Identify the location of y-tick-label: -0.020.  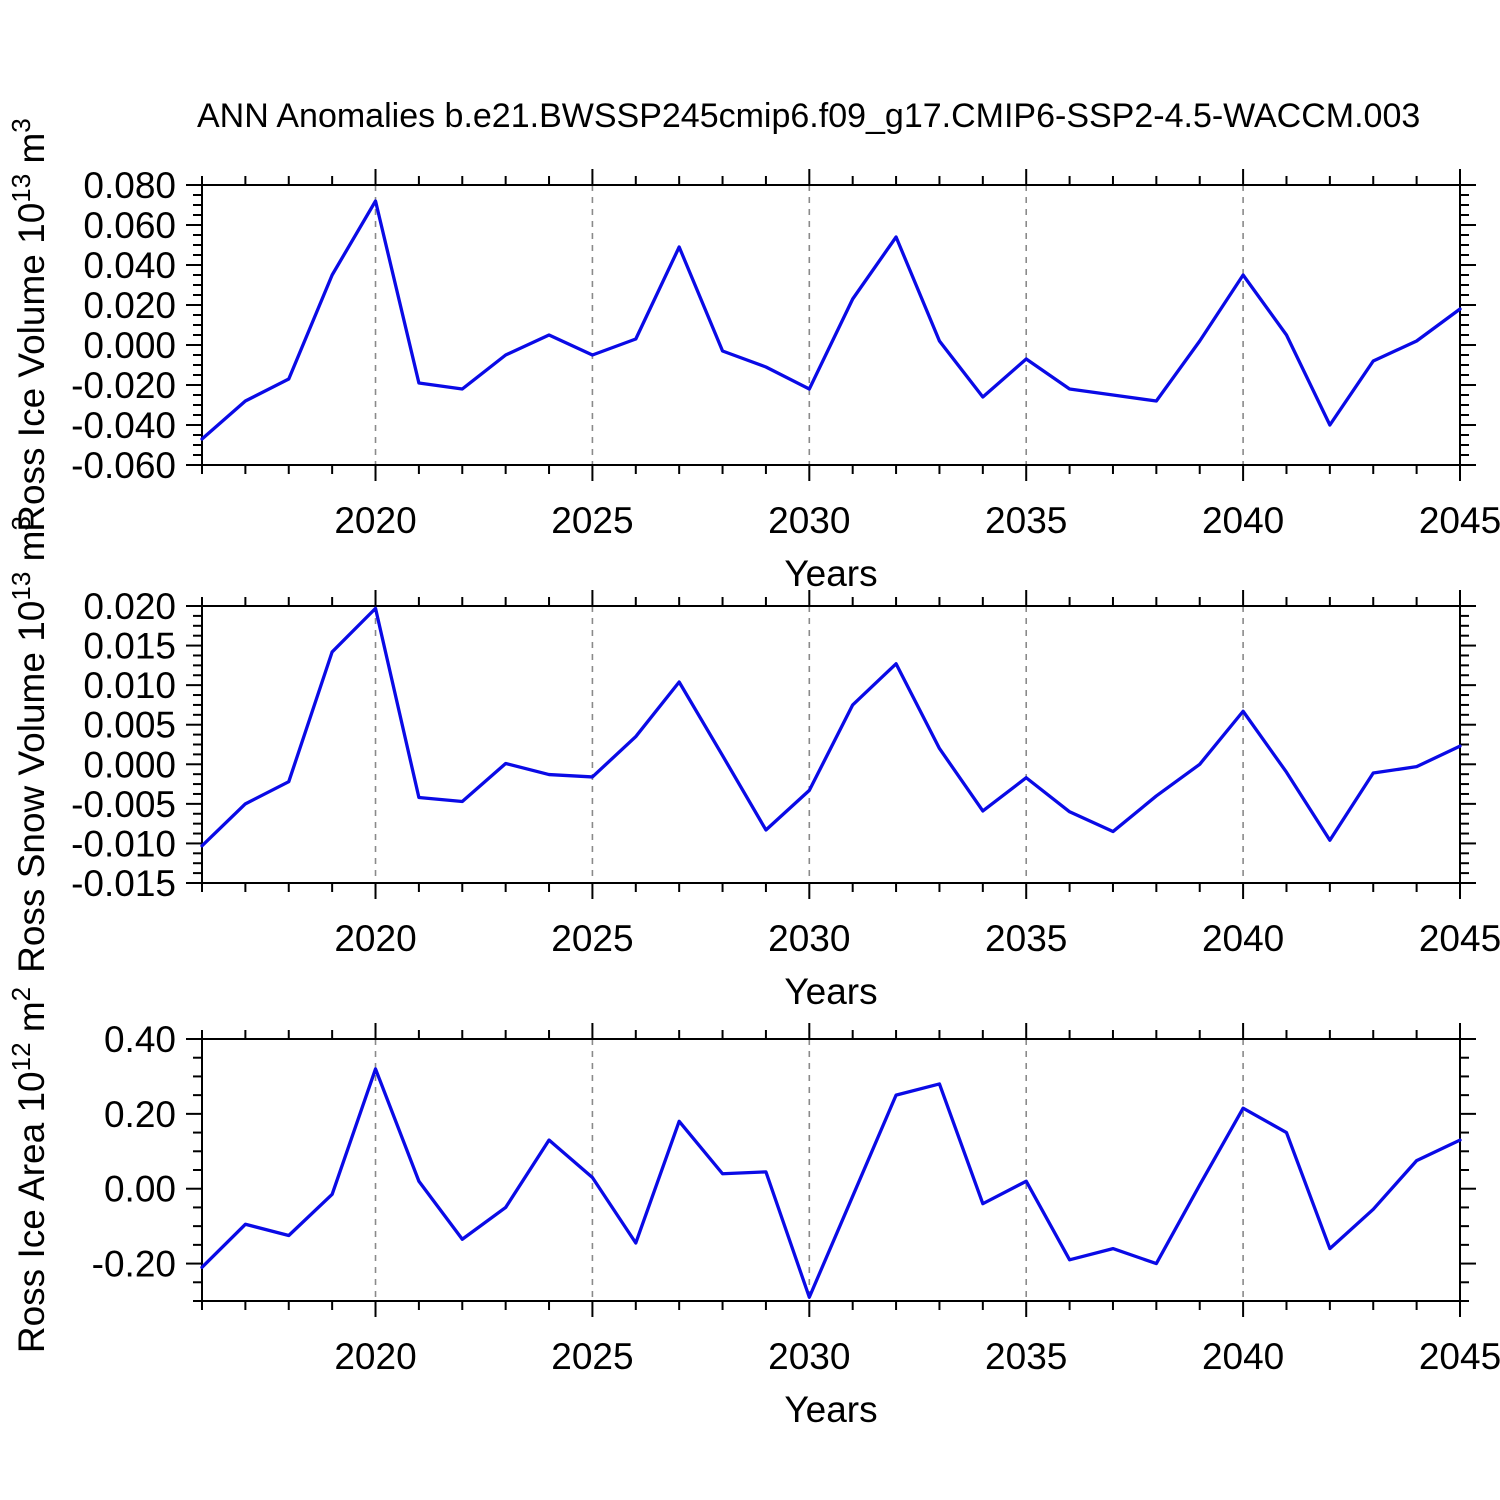
(123, 385).